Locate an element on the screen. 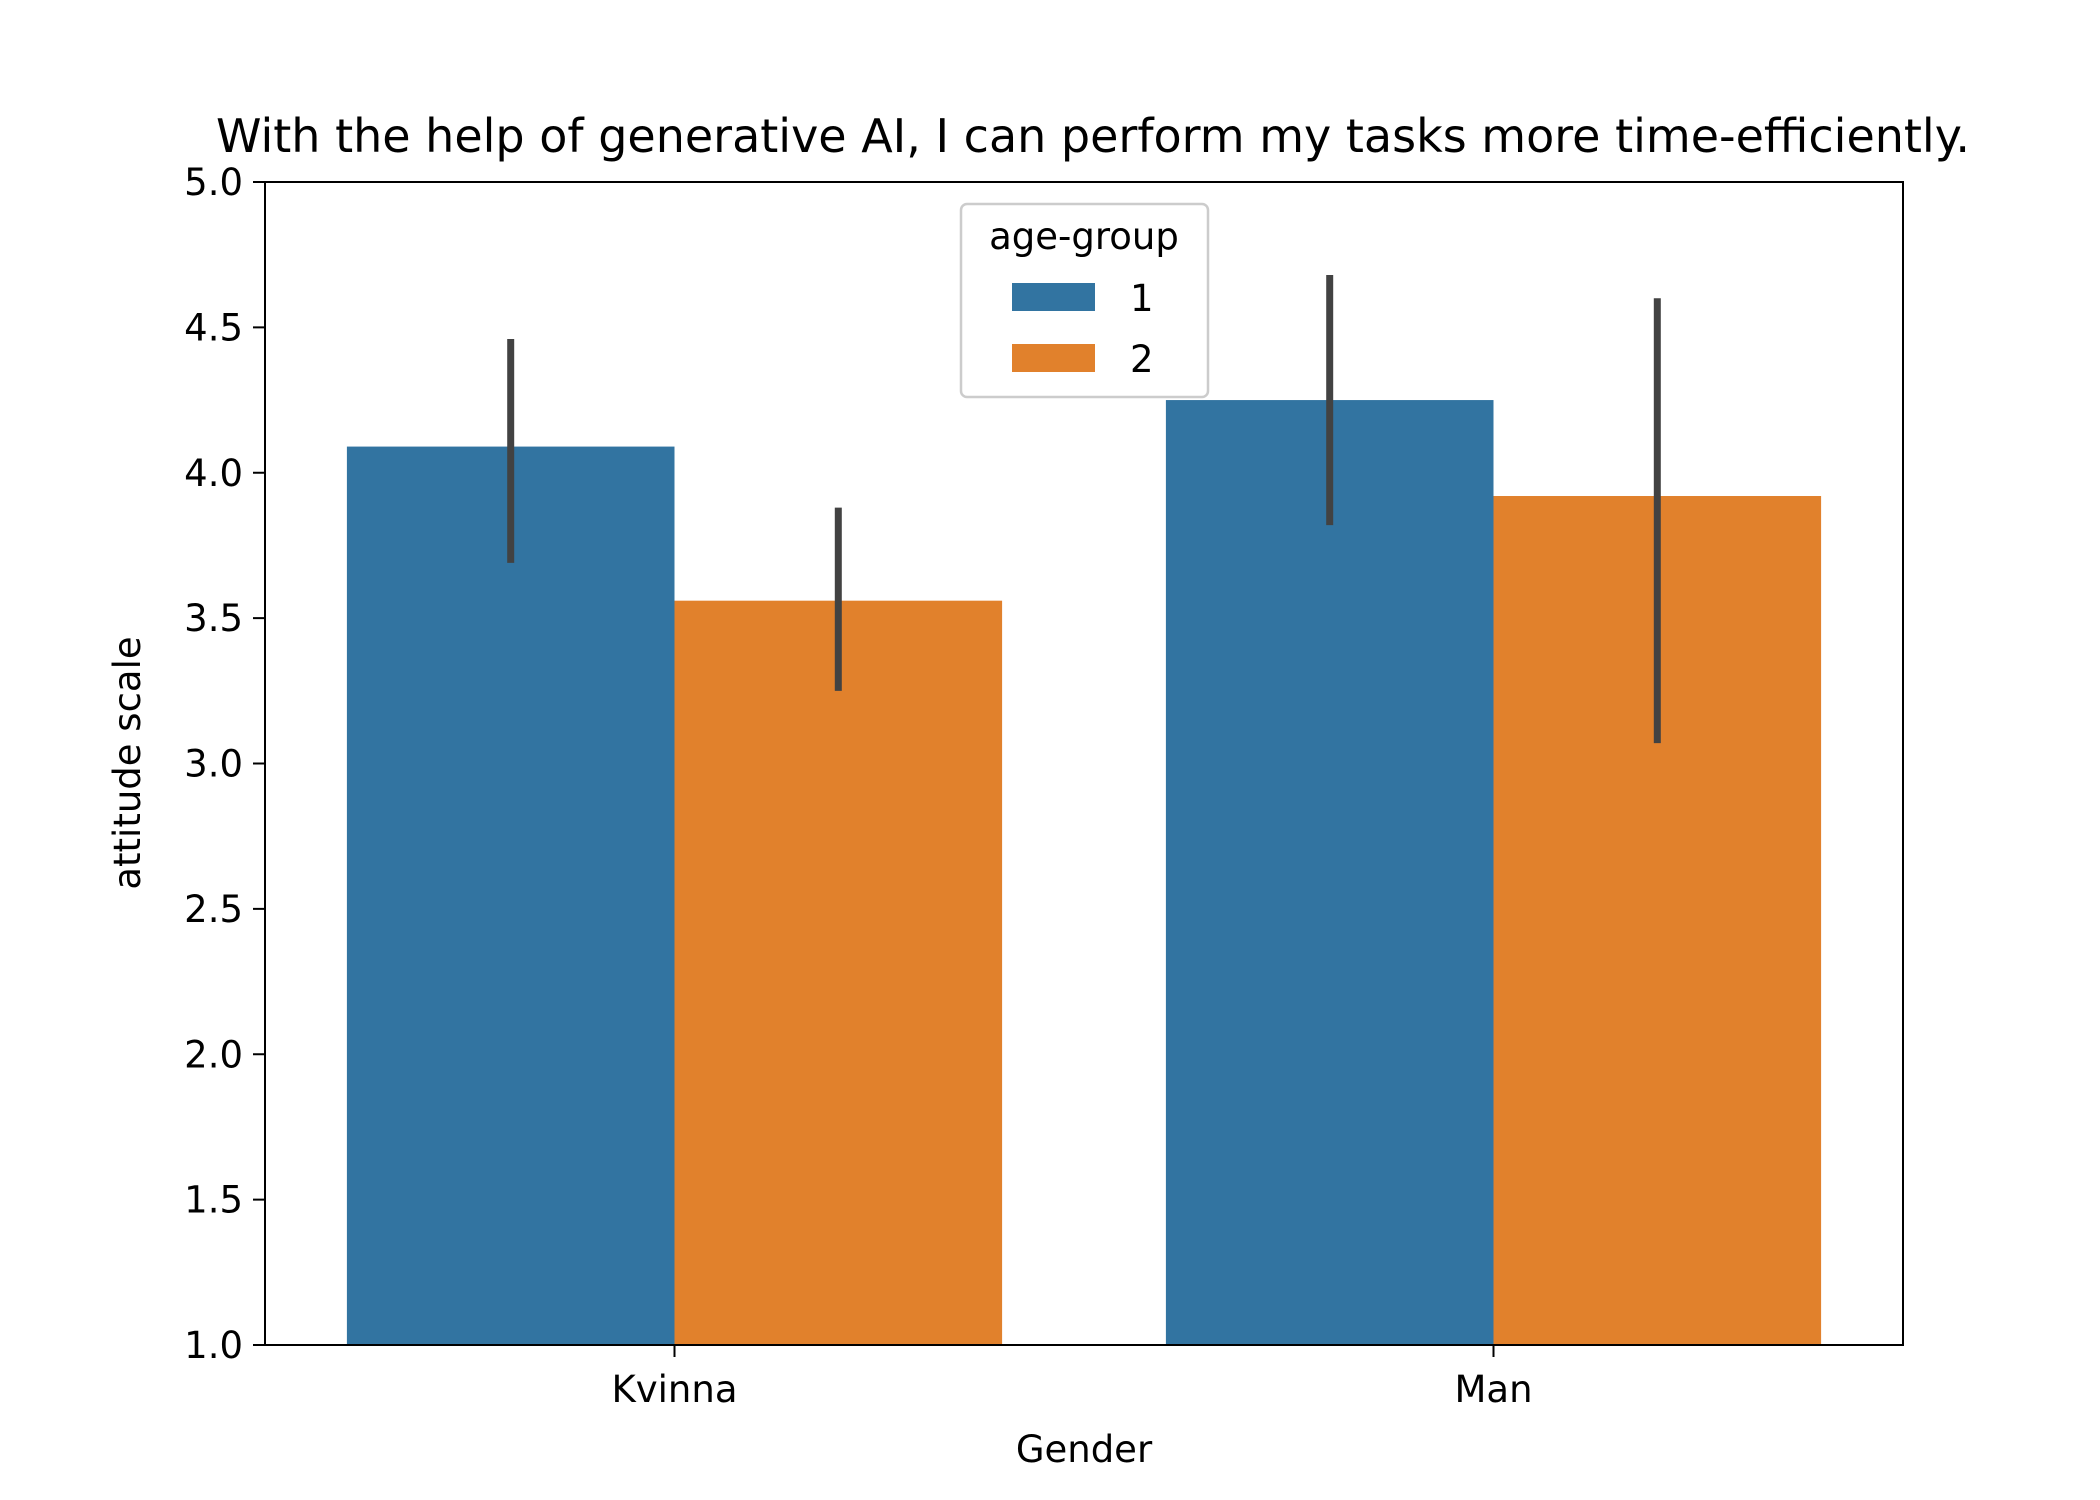 This screenshot has width=2100, height=1500. x-tick-label-man: Man is located at coordinates (1493, 1389).